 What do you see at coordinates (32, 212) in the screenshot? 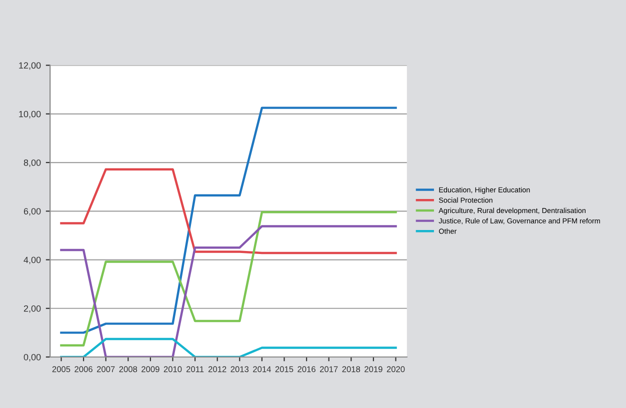
I see `y-tick-label: 6,00` at bounding box center [32, 212].